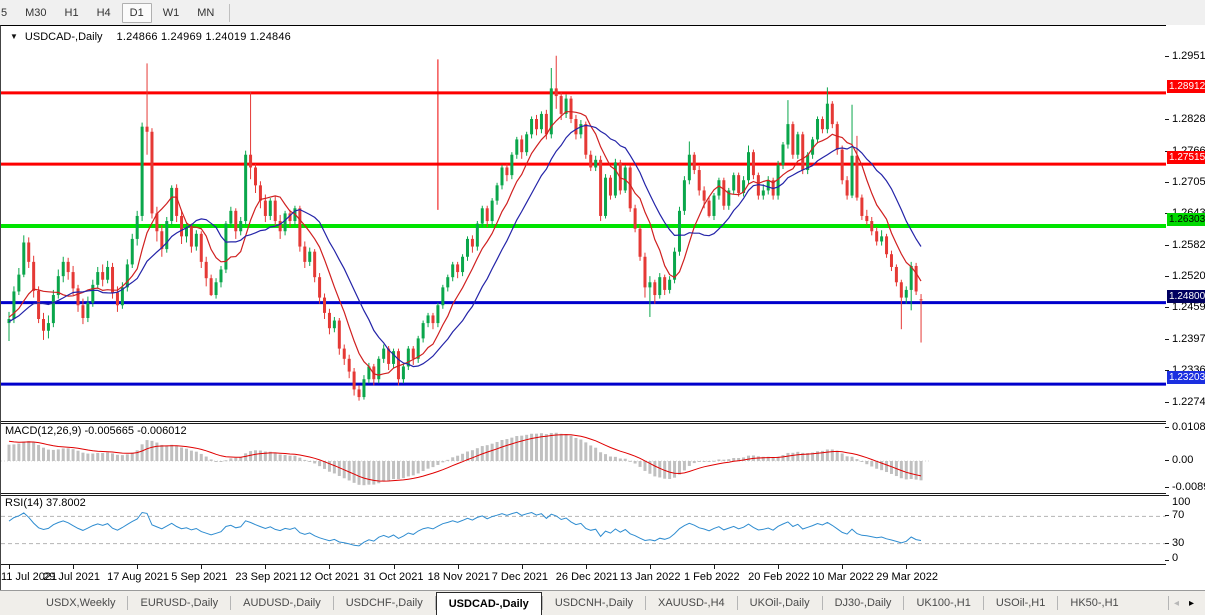 The height and width of the screenshot is (615, 1205). I want to click on tab-separator, so click(542, 603).